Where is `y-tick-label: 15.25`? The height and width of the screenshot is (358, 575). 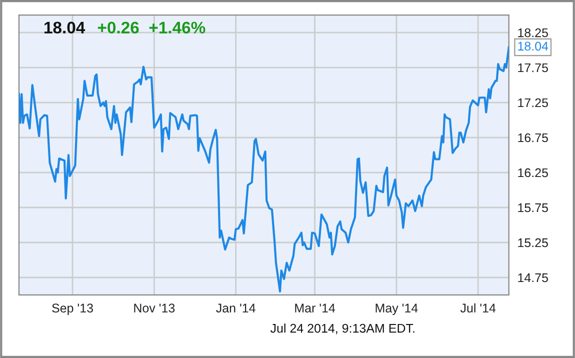 y-tick-label: 15.25 is located at coordinates (533, 243).